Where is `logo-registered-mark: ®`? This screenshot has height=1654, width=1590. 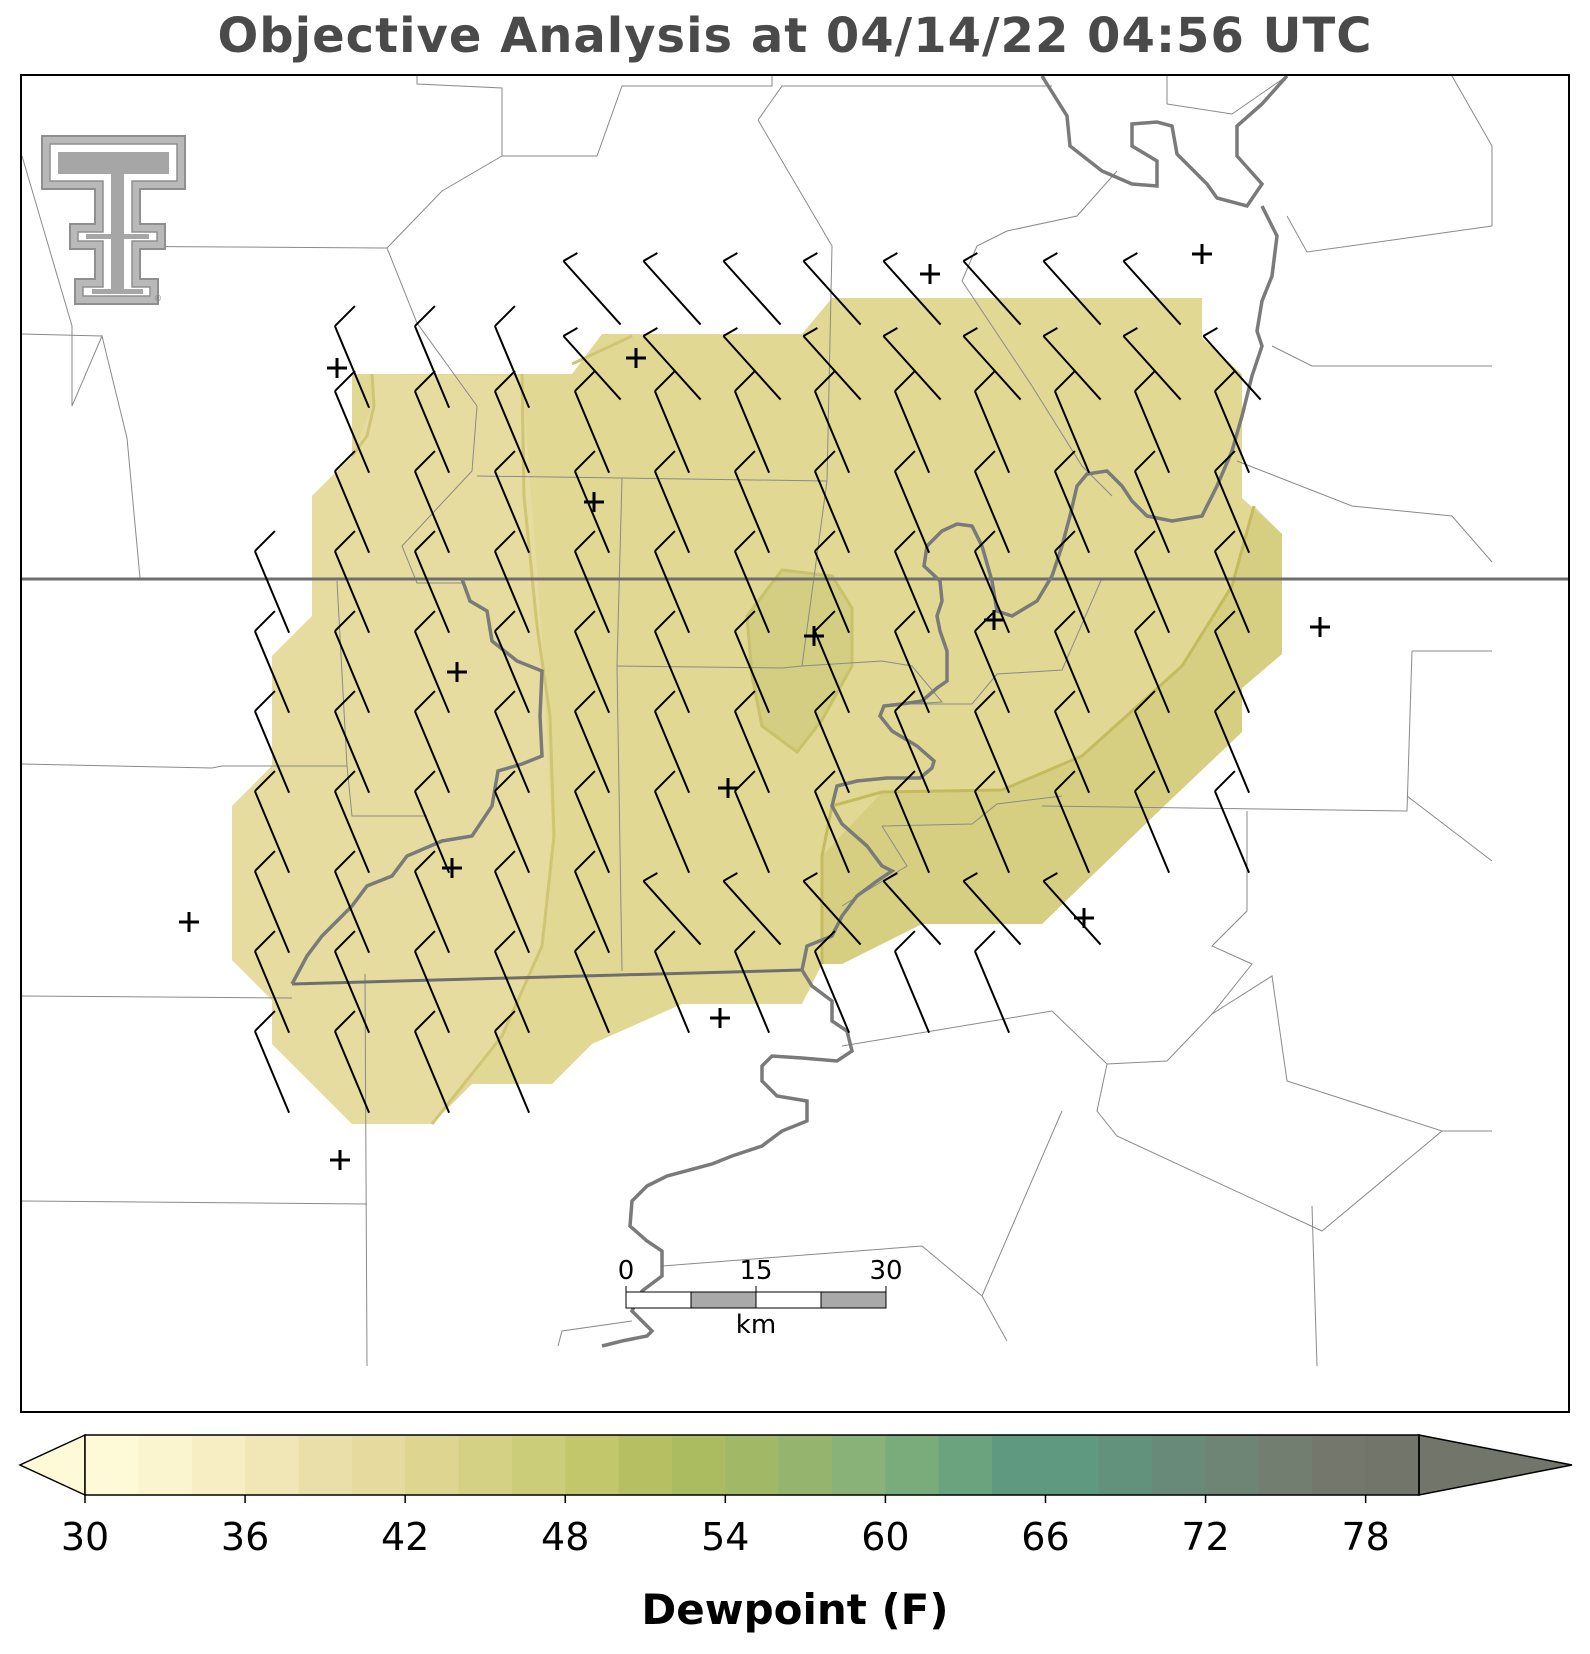 logo-registered-mark: ® is located at coordinates (158, 298).